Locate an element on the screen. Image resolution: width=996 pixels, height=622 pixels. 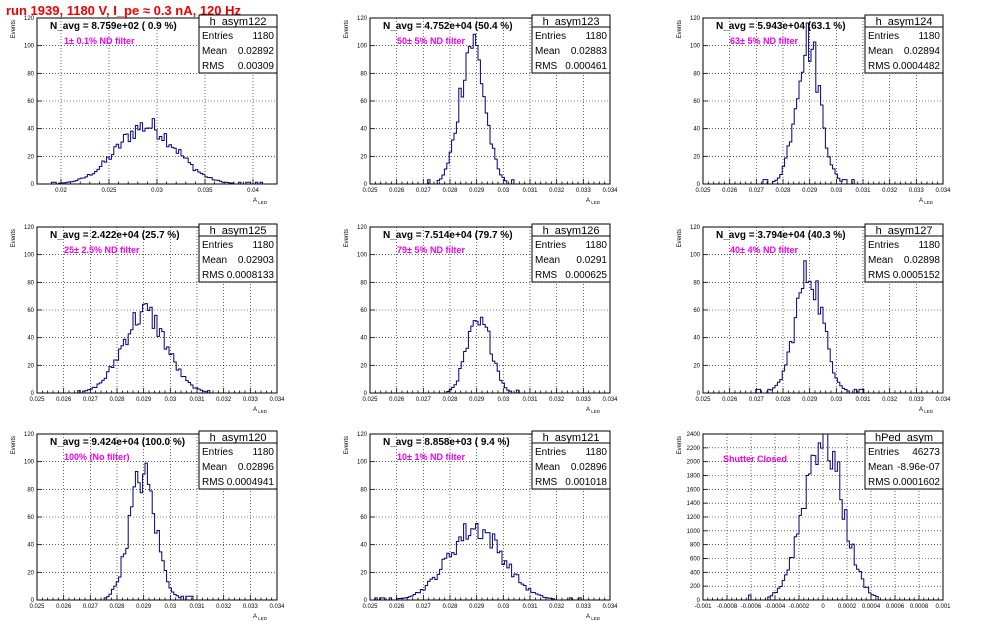
histogram-name: h_asym121 is located at coordinates (571, 438).